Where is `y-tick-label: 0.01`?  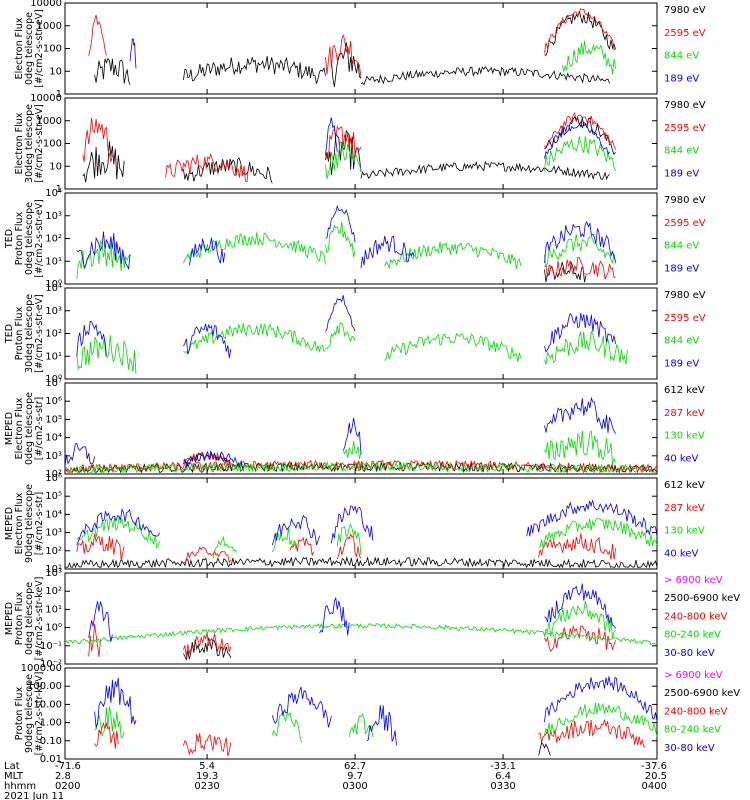 y-tick-label: 0.01 is located at coordinates (51, 759).